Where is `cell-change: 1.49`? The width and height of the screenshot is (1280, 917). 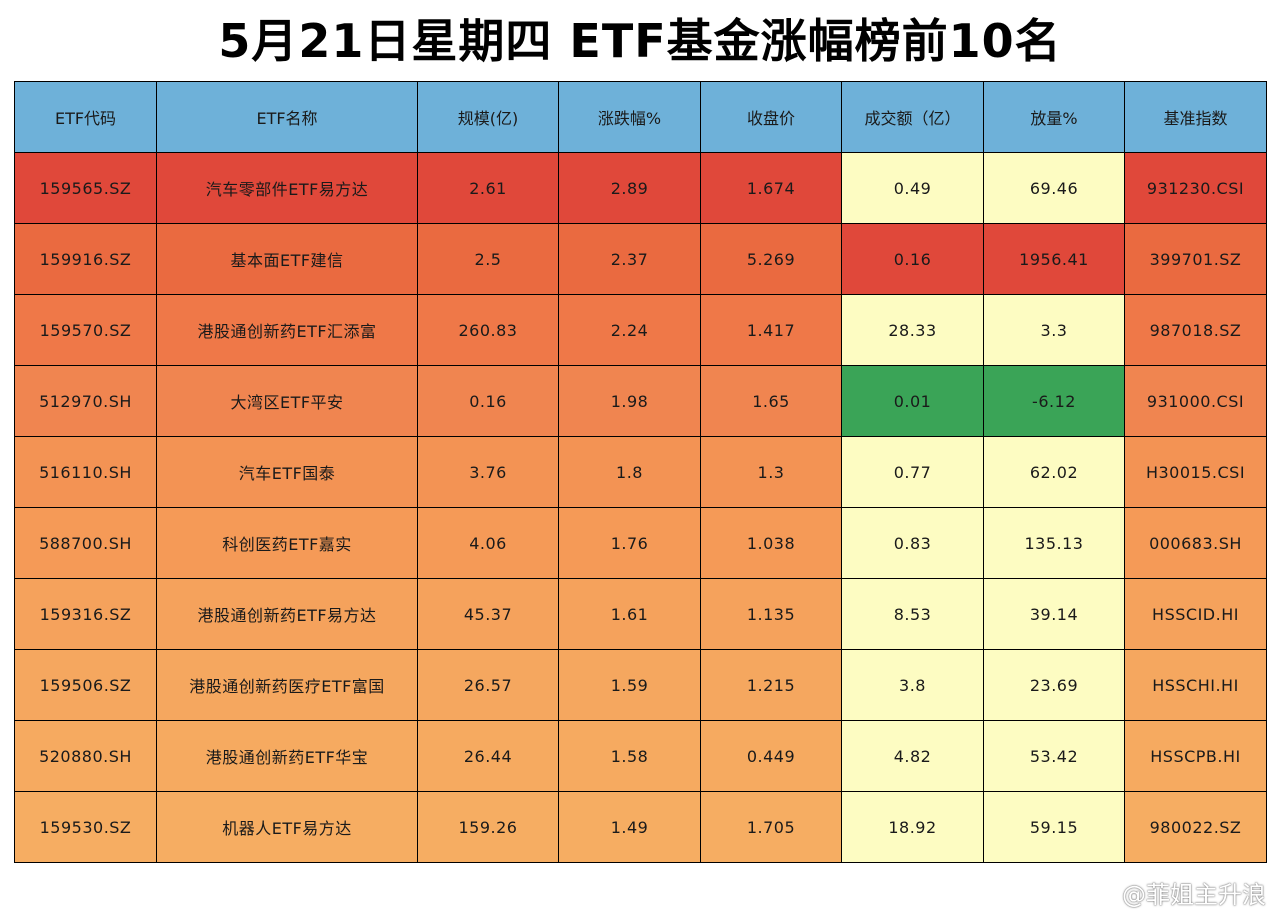 cell-change: 1.49 is located at coordinates (629, 827).